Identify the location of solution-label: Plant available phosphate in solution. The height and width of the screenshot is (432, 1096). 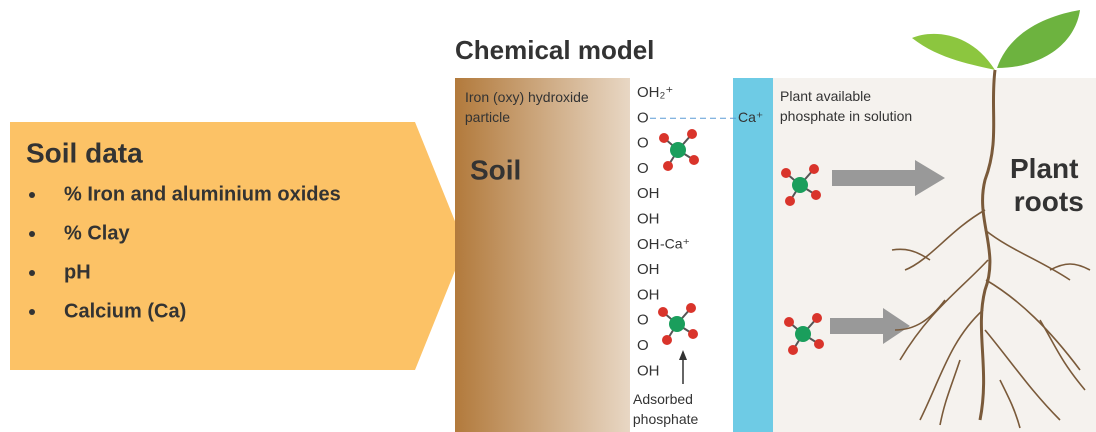
(844, 106).